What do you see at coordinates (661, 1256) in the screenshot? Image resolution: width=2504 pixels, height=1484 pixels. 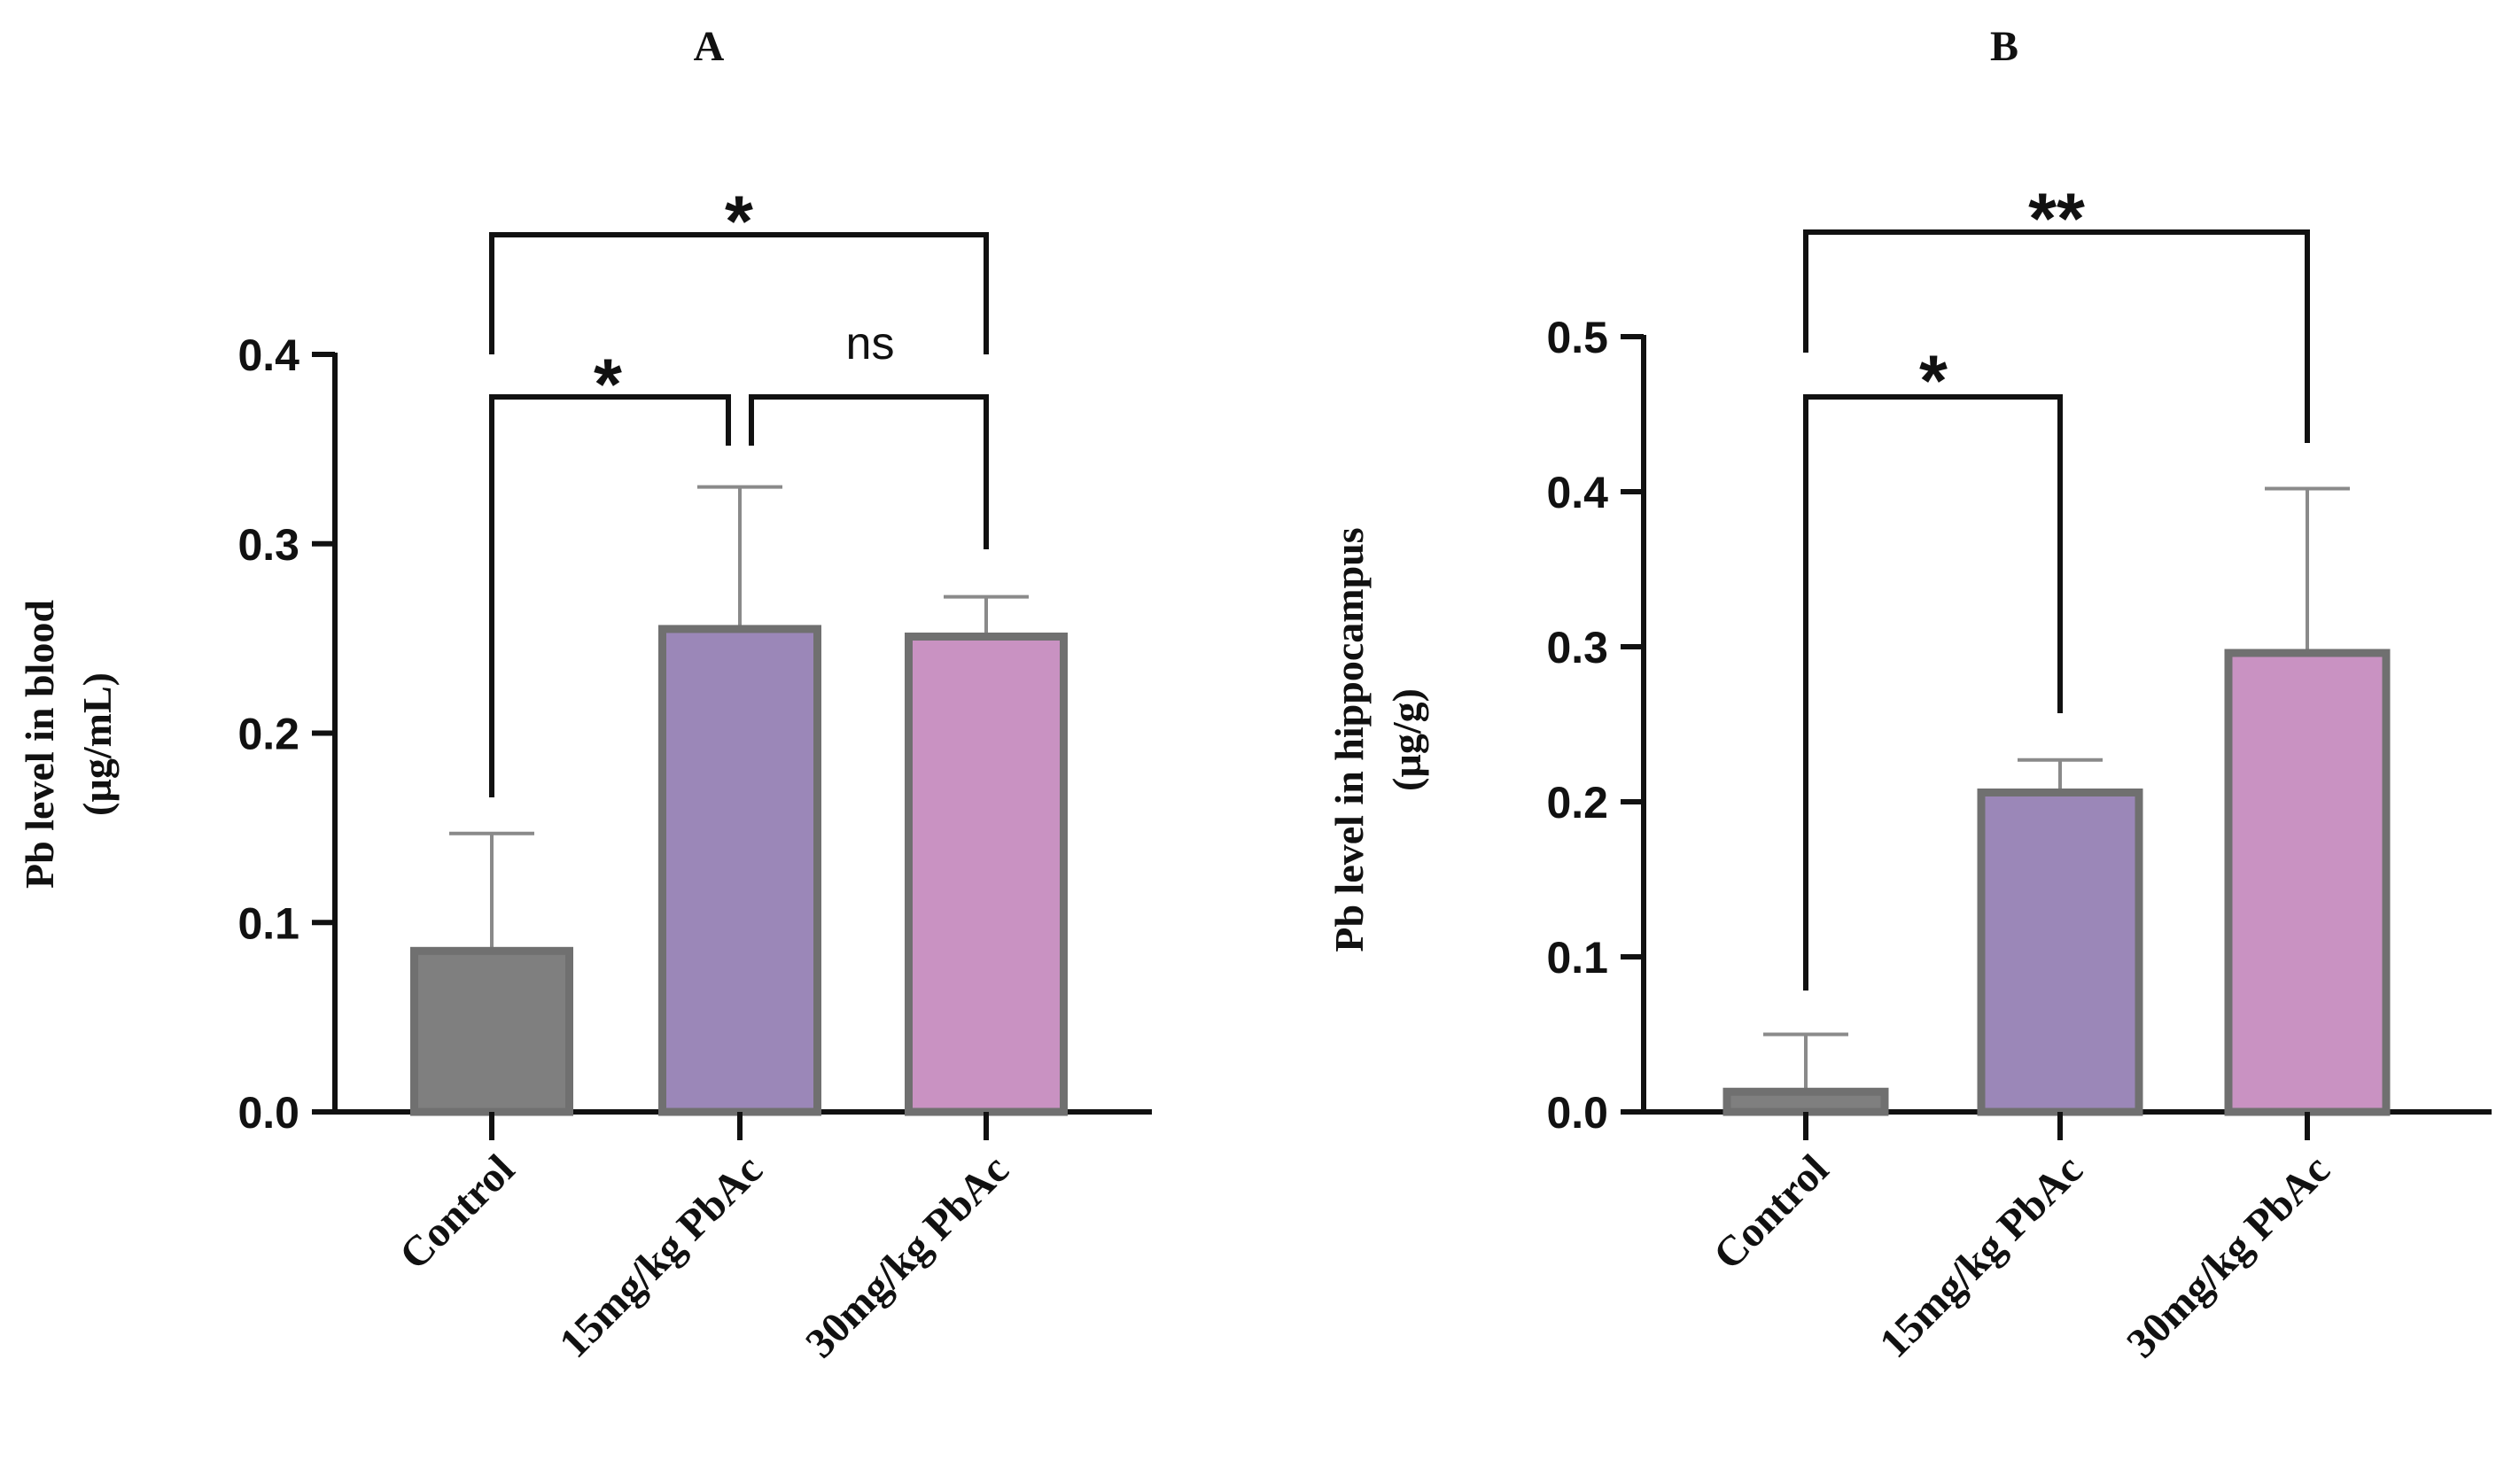 I see `panel-a-category-label: 15mg/kg PbAc` at bounding box center [661, 1256].